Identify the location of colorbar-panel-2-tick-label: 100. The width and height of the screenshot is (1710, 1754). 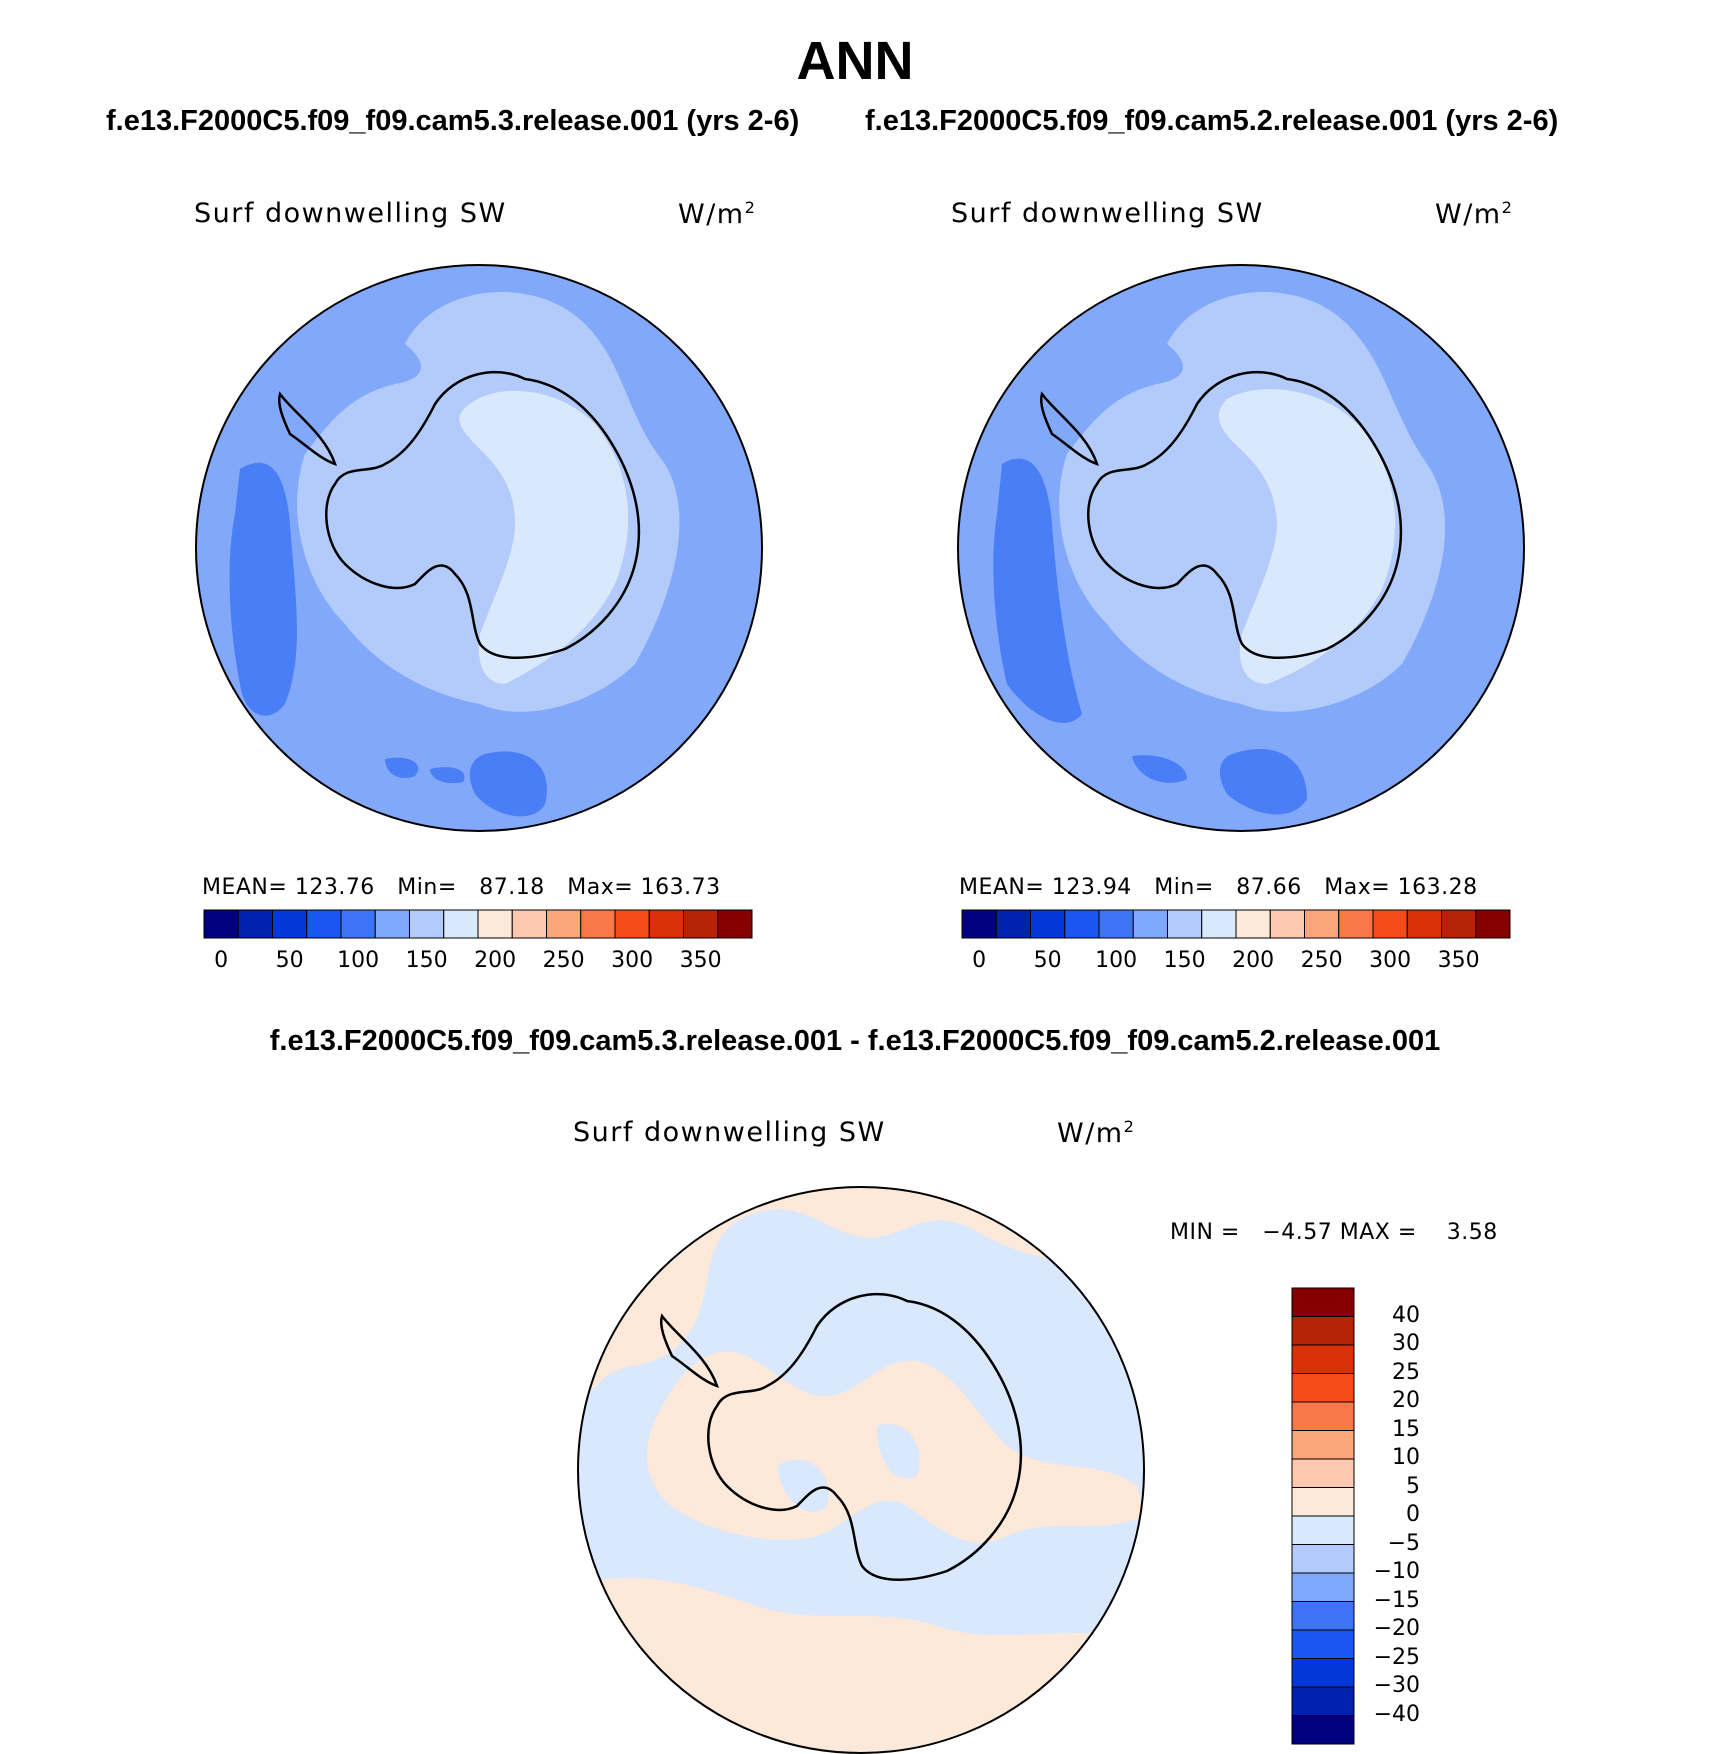
(1116, 960).